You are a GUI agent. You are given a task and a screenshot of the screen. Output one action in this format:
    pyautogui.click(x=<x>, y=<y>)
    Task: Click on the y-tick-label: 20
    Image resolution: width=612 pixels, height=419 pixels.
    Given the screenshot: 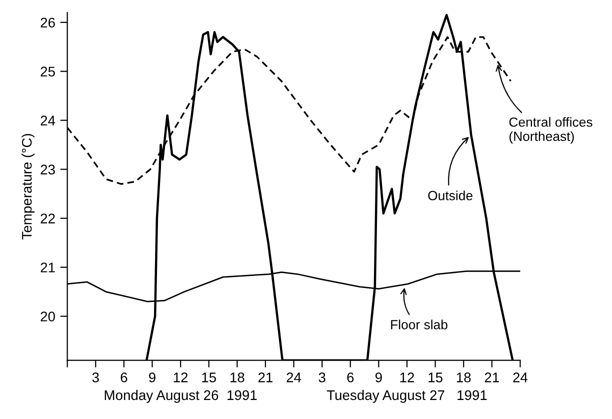 What is the action you would take?
    pyautogui.click(x=47, y=317)
    